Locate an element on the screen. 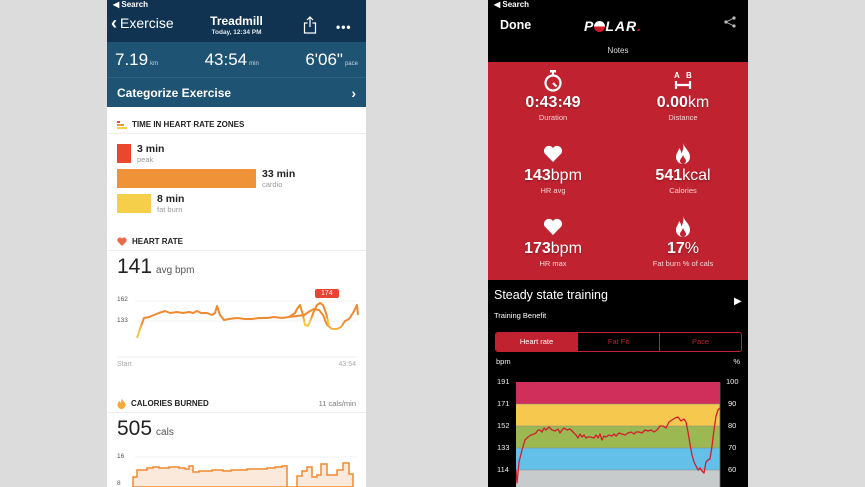  chevron-left-icon: ‹ is located at coordinates (114, 23).